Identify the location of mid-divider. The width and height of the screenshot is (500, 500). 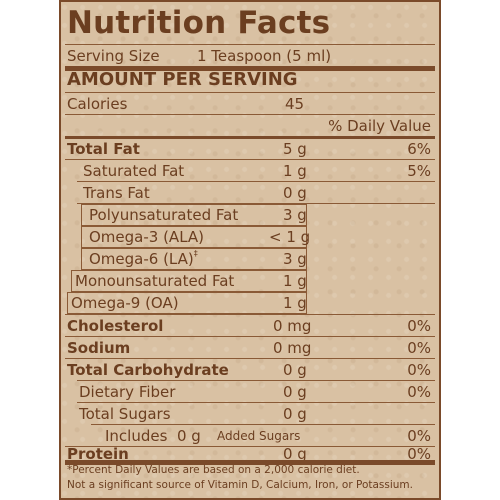
(250, 137).